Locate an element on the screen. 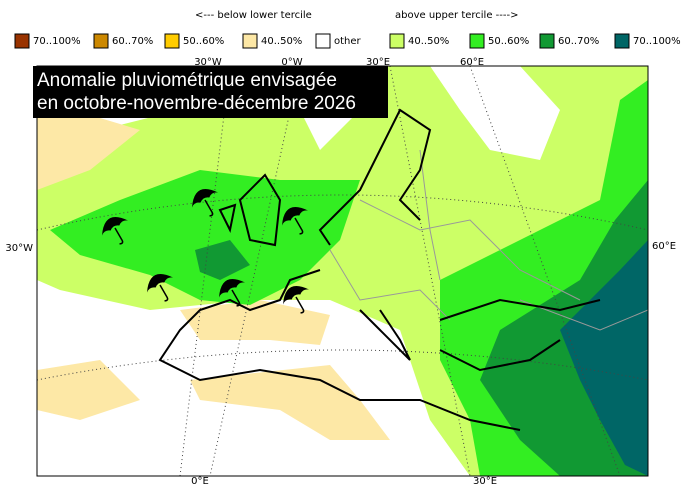  legend-header: above upper tercile ----> is located at coordinates (456, 15).